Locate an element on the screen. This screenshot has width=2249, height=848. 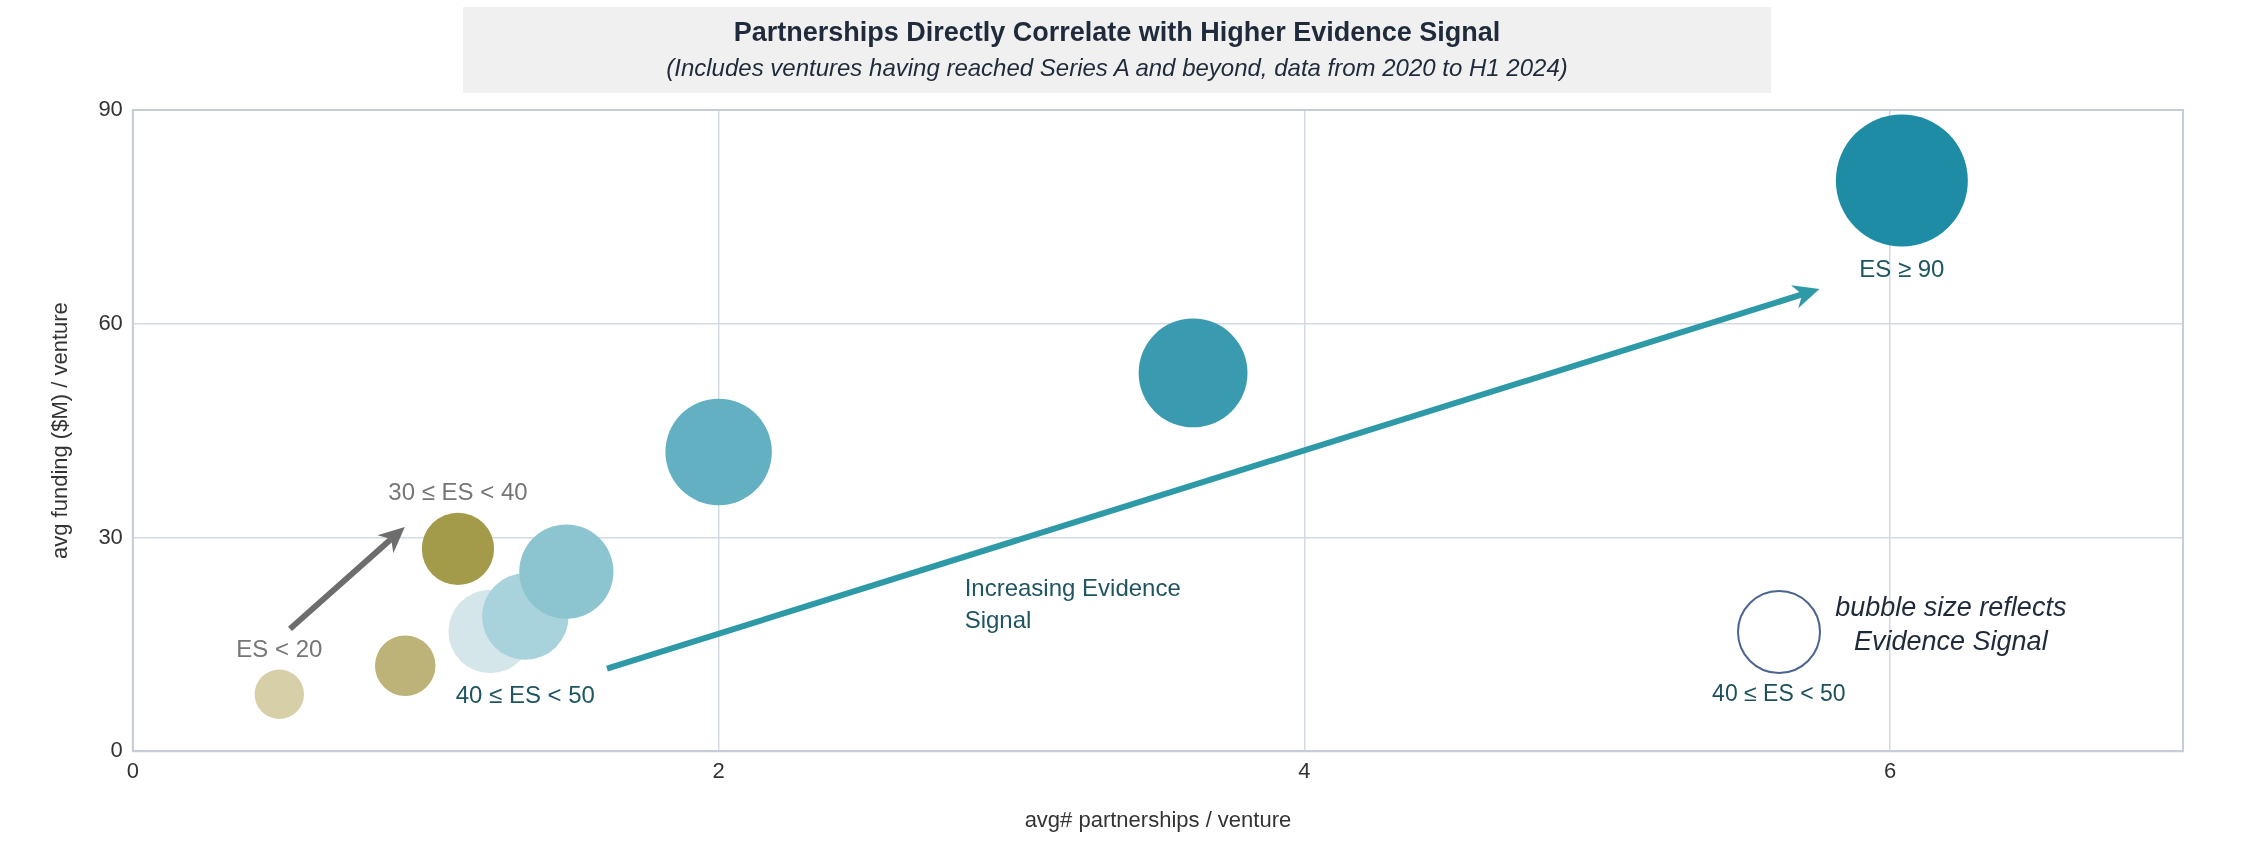
annotation: Increasing Evidence Signal is located at coordinates (1072, 603).